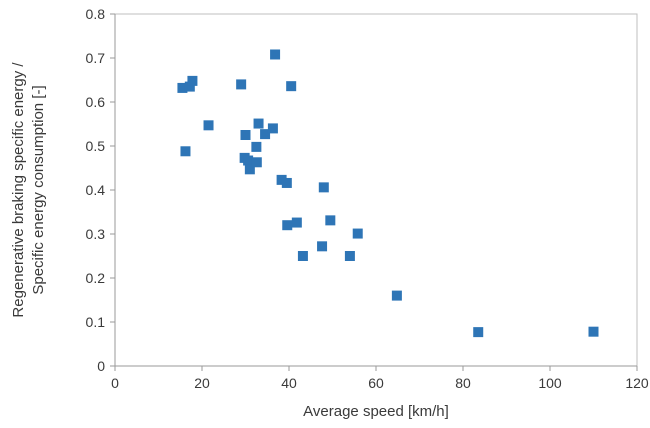 This screenshot has width=650, height=428. Describe the element at coordinates (376, 383) in the screenshot. I see `x-tick-label: 60` at that location.